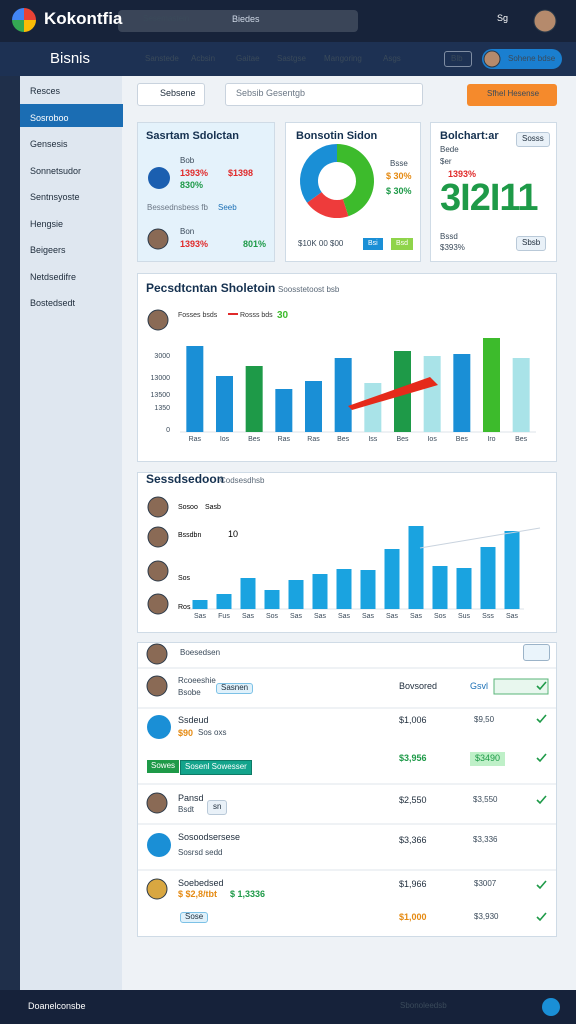  I want to click on card-text: Bsd, so click(402, 244).